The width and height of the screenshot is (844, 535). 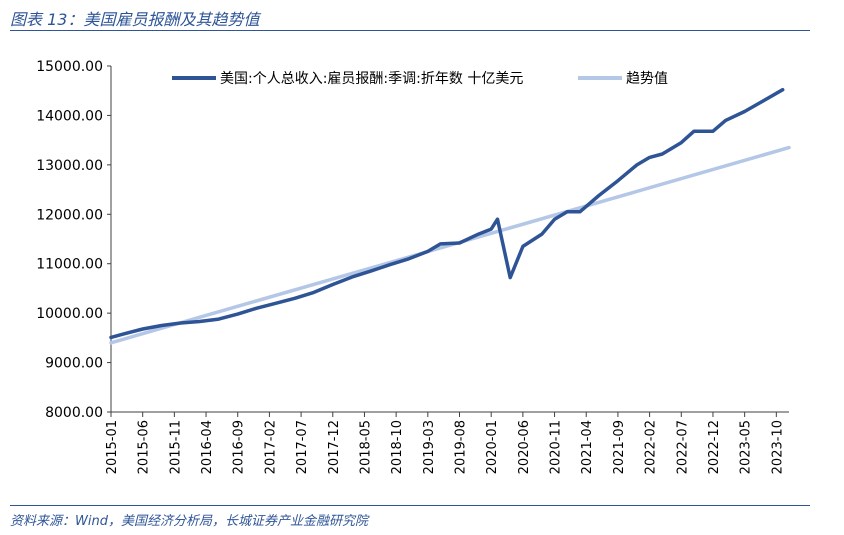 I want to click on y-tick-label: 15000.00, so click(x=69, y=67).